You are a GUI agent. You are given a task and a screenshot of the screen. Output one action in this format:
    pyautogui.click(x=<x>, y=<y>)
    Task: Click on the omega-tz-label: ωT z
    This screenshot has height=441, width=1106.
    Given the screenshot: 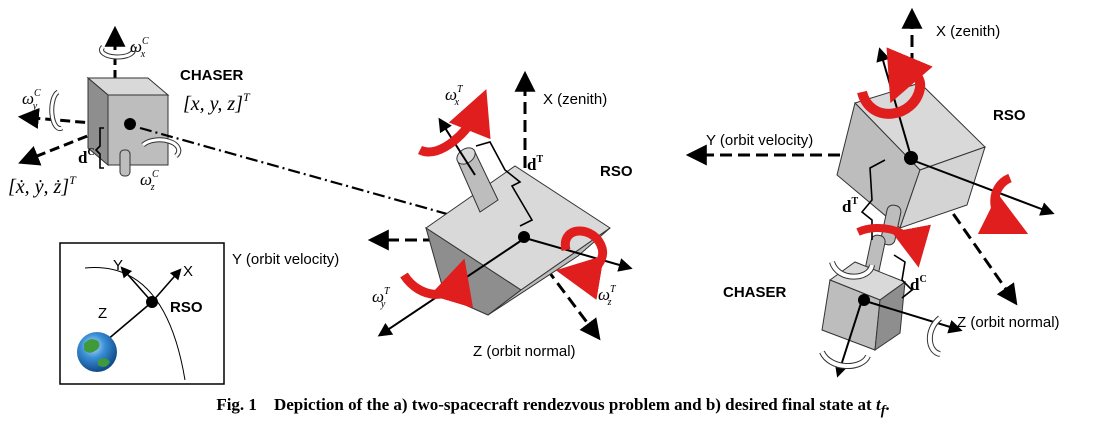 What is the action you would take?
    pyautogui.click(x=607, y=296)
    